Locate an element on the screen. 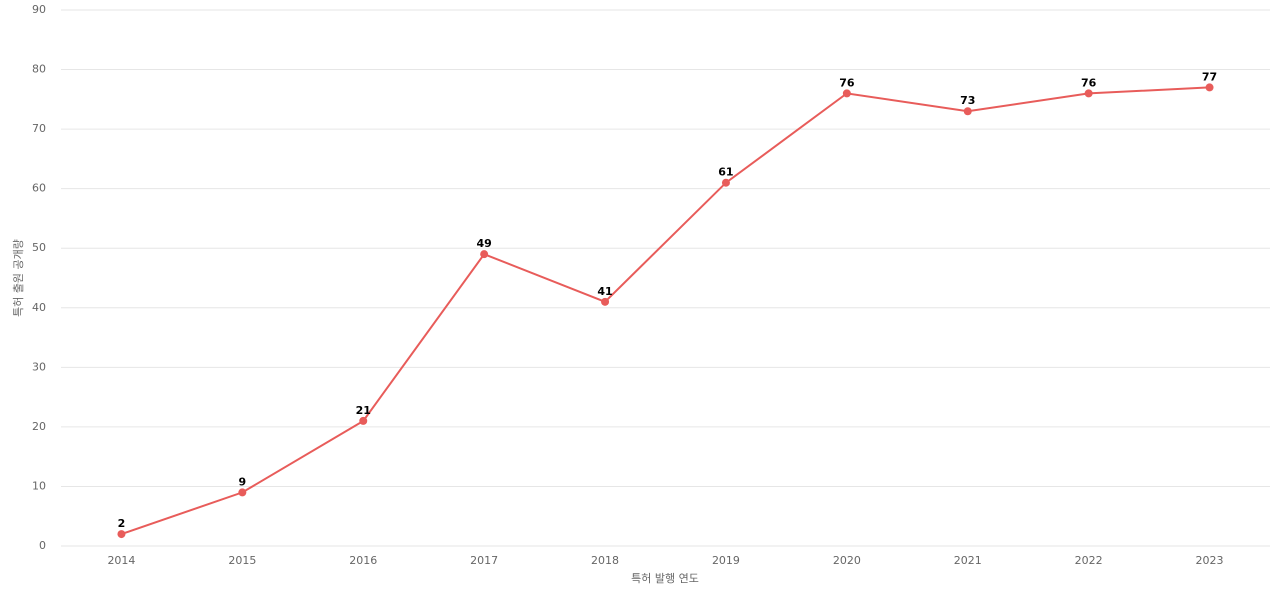 The height and width of the screenshot is (600, 1280). data-label: 9 is located at coordinates (243, 481).